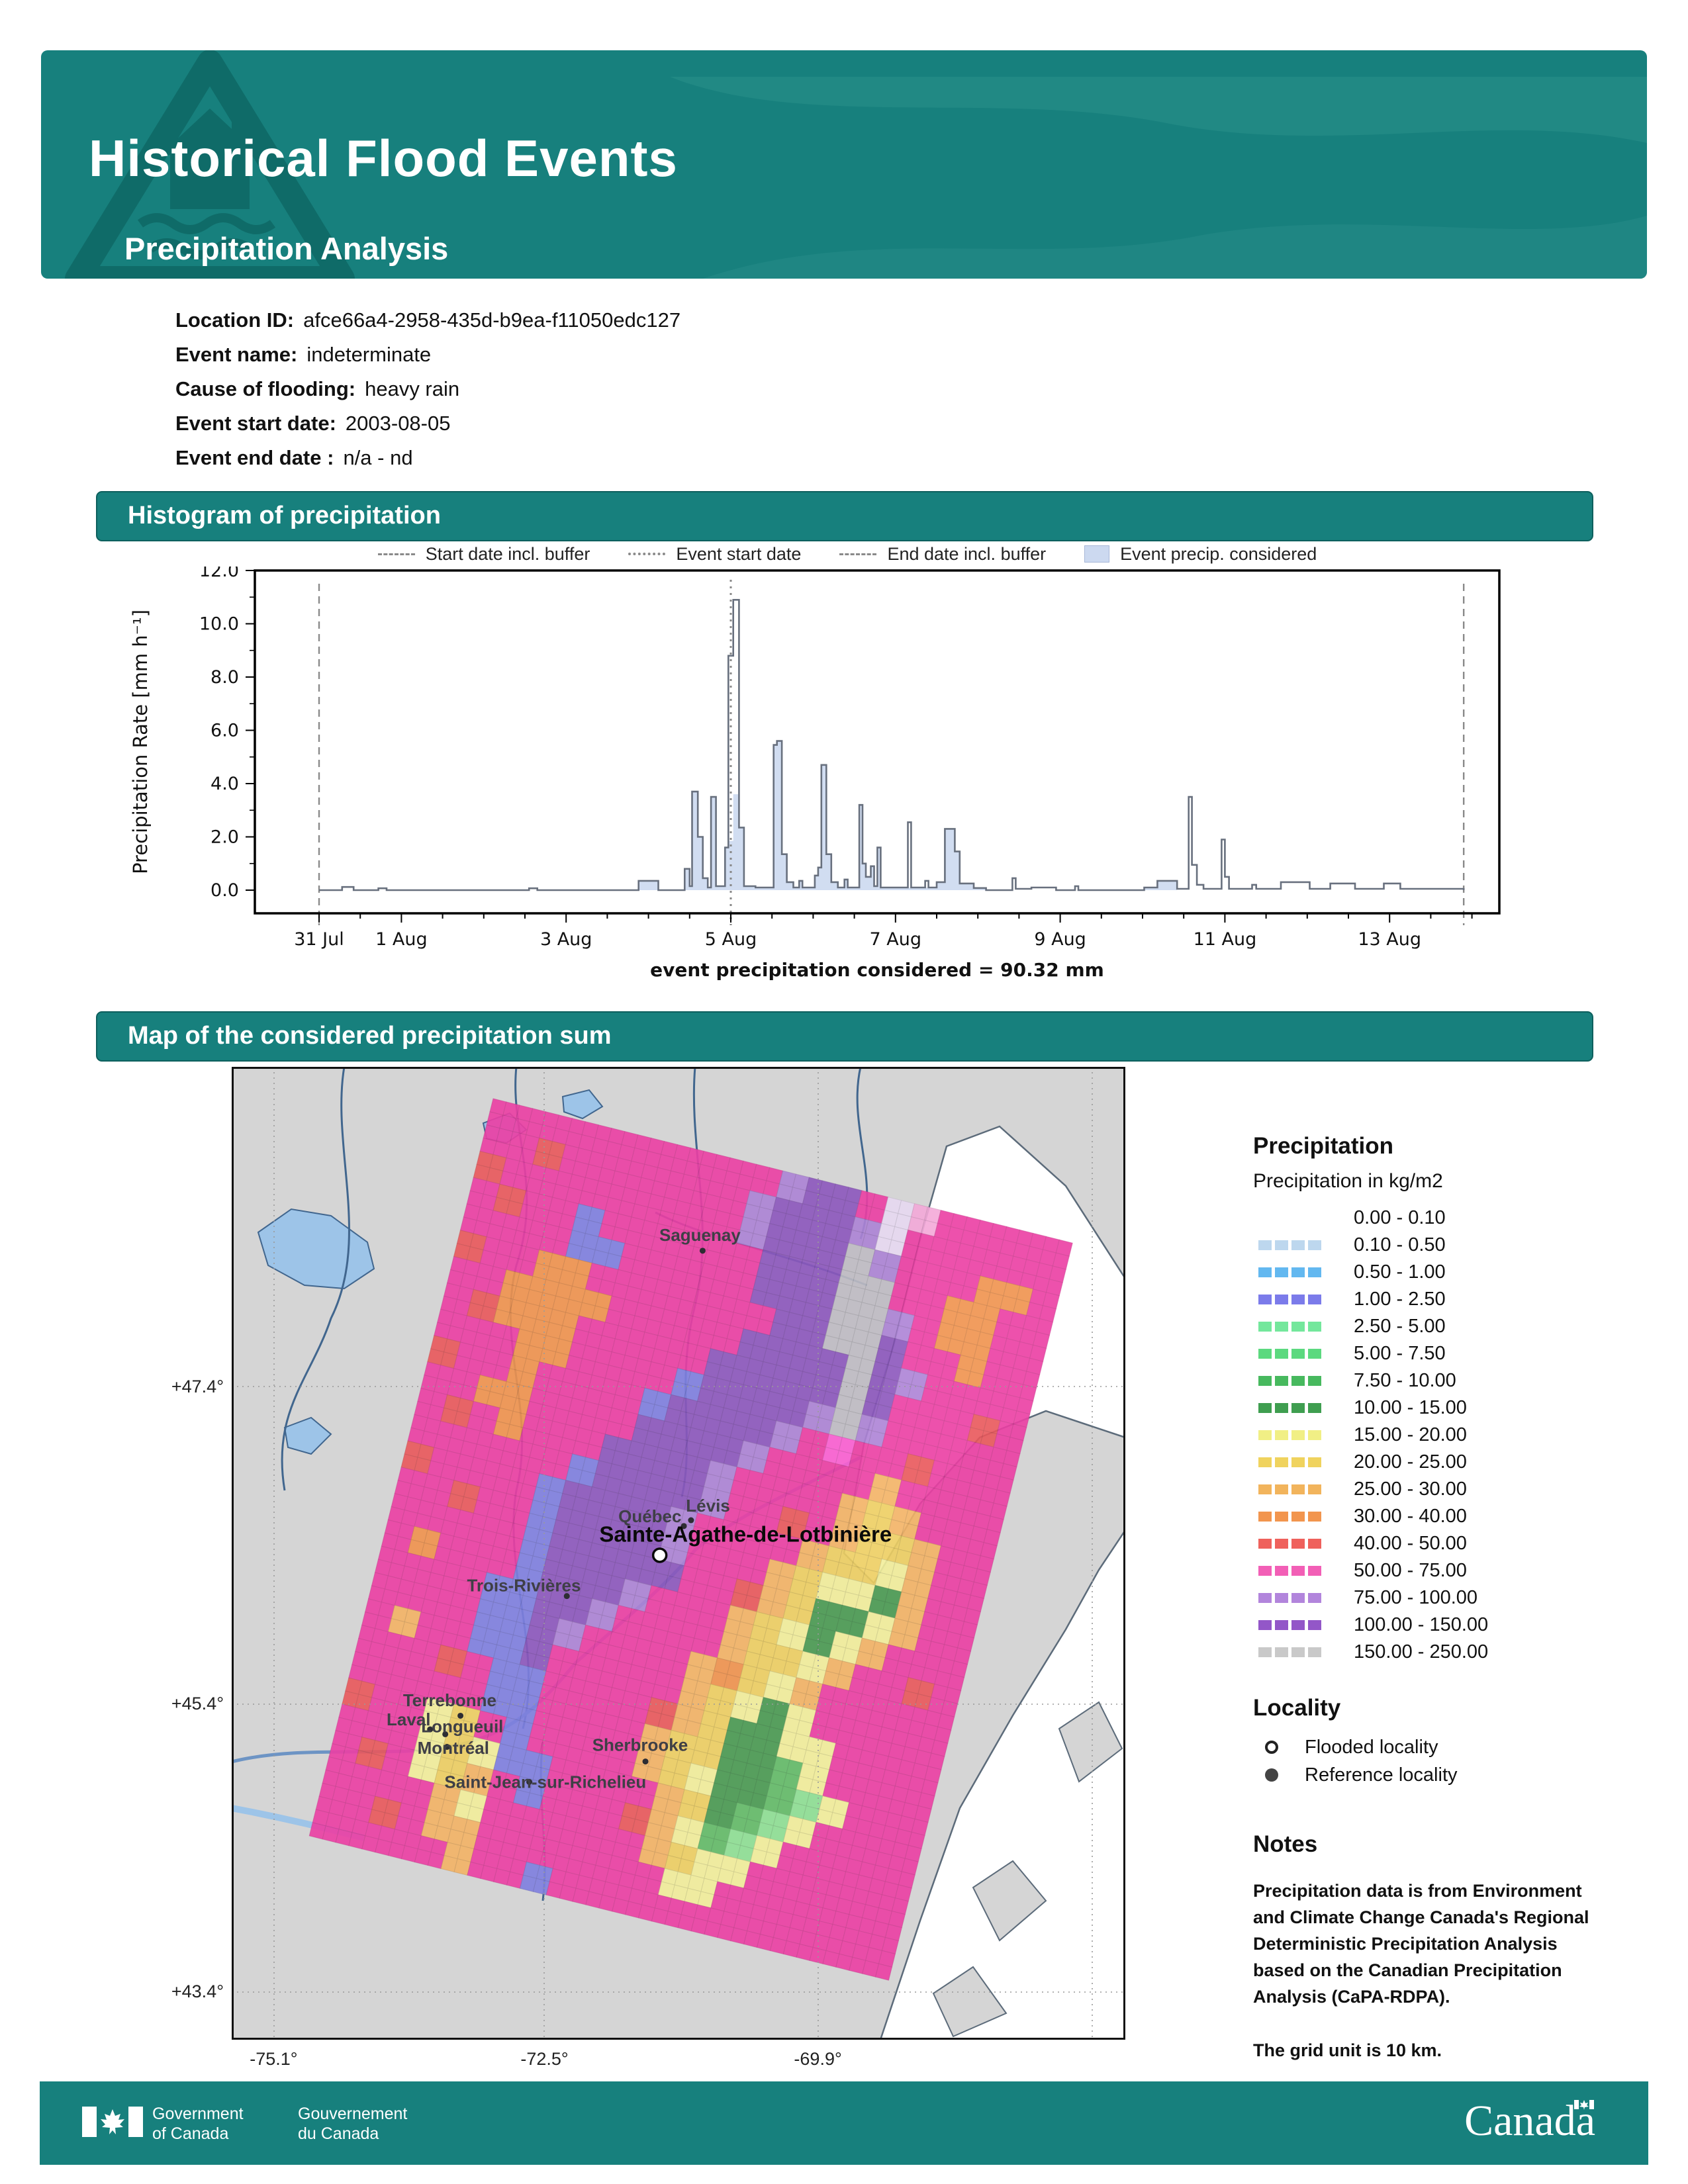  What do you see at coordinates (1438, 1516) in the screenshot?
I see `legend-entry: 30.00 - 40.00` at bounding box center [1438, 1516].